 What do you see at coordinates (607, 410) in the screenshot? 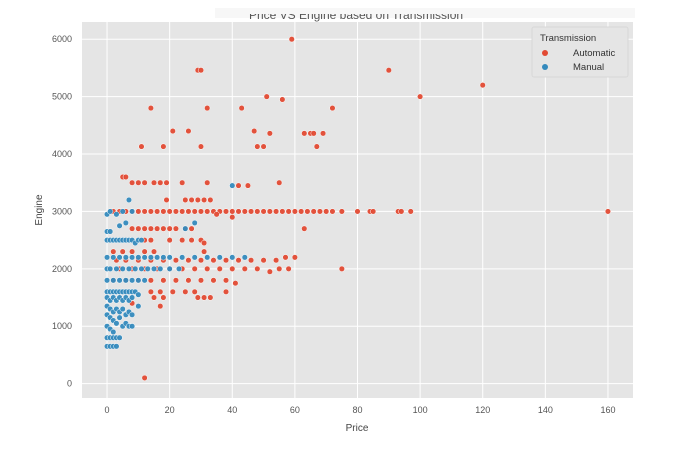
I see `x-tick-label: 160` at bounding box center [607, 410].